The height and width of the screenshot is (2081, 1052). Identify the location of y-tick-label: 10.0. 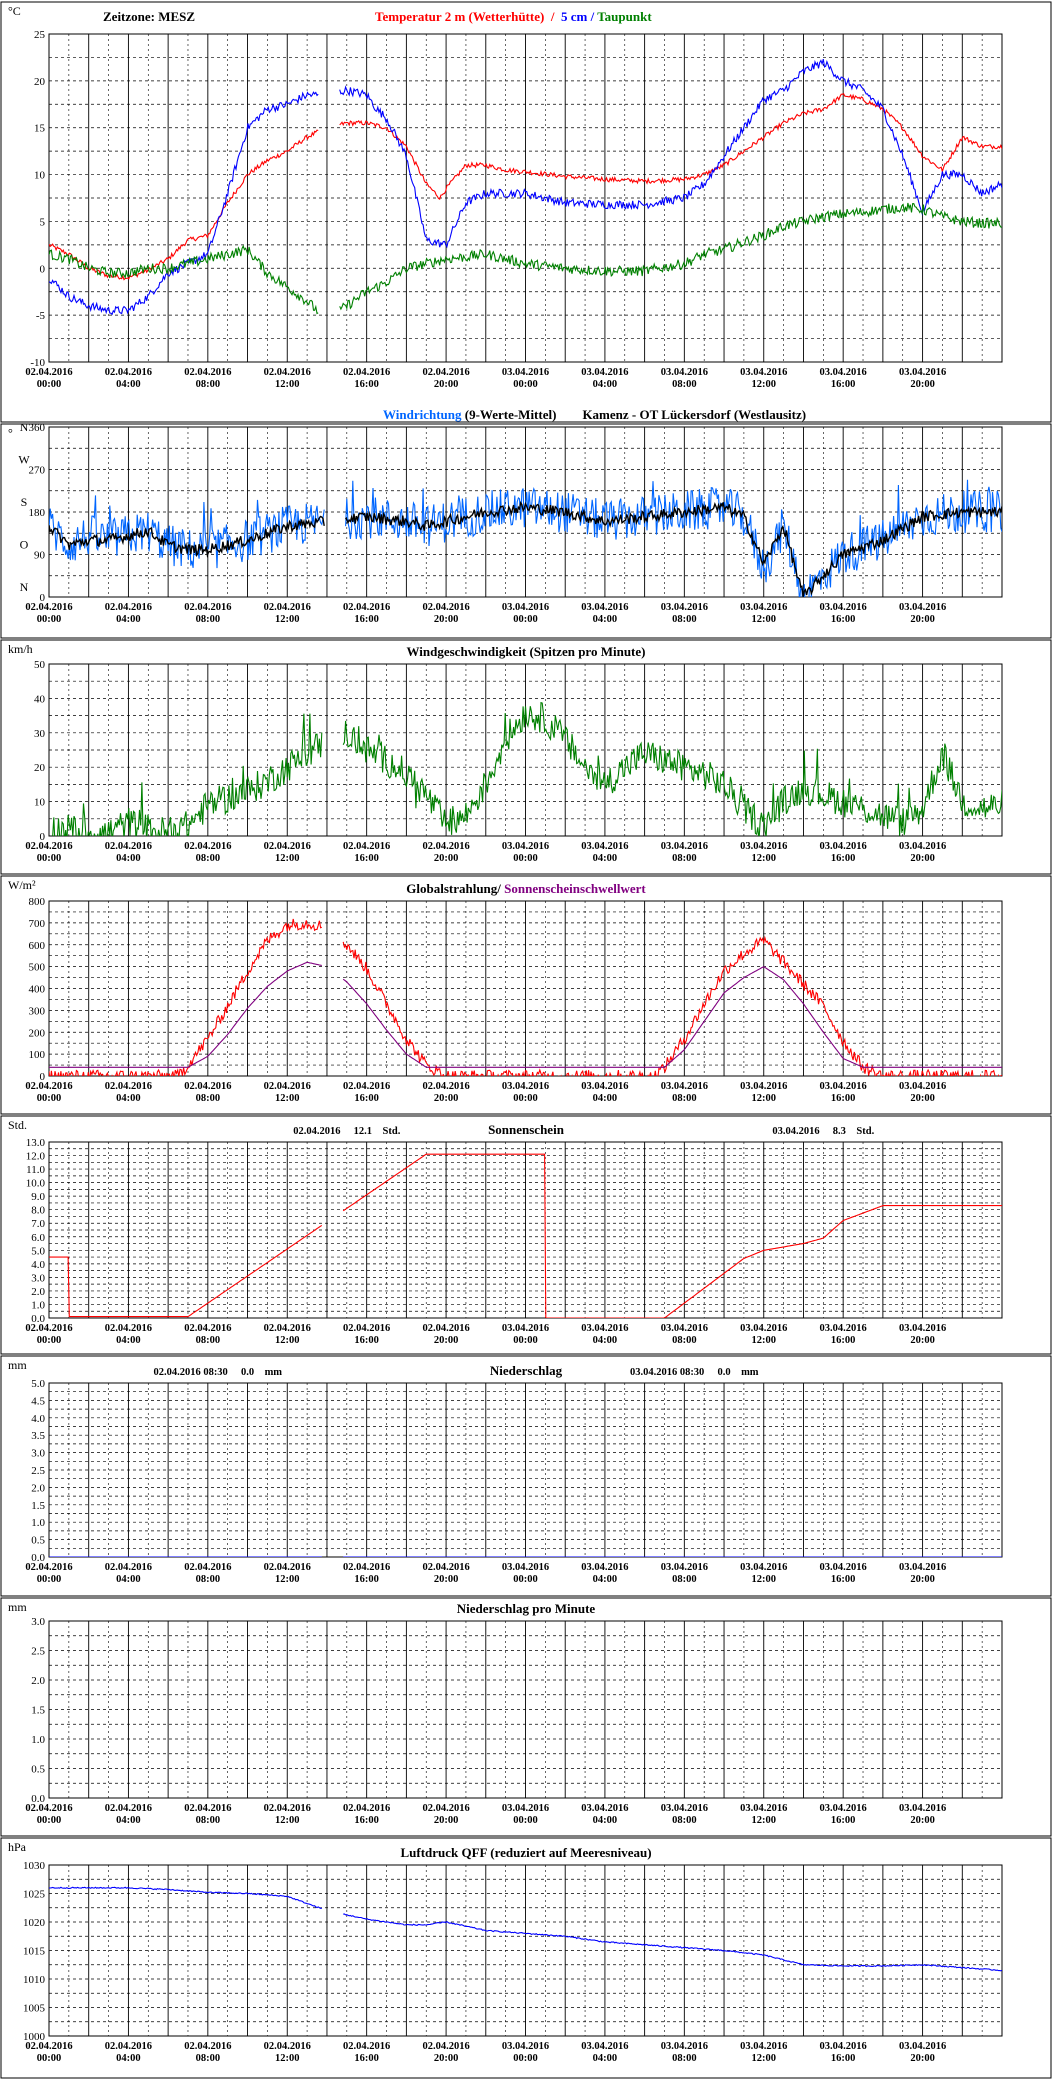
(36, 1184).